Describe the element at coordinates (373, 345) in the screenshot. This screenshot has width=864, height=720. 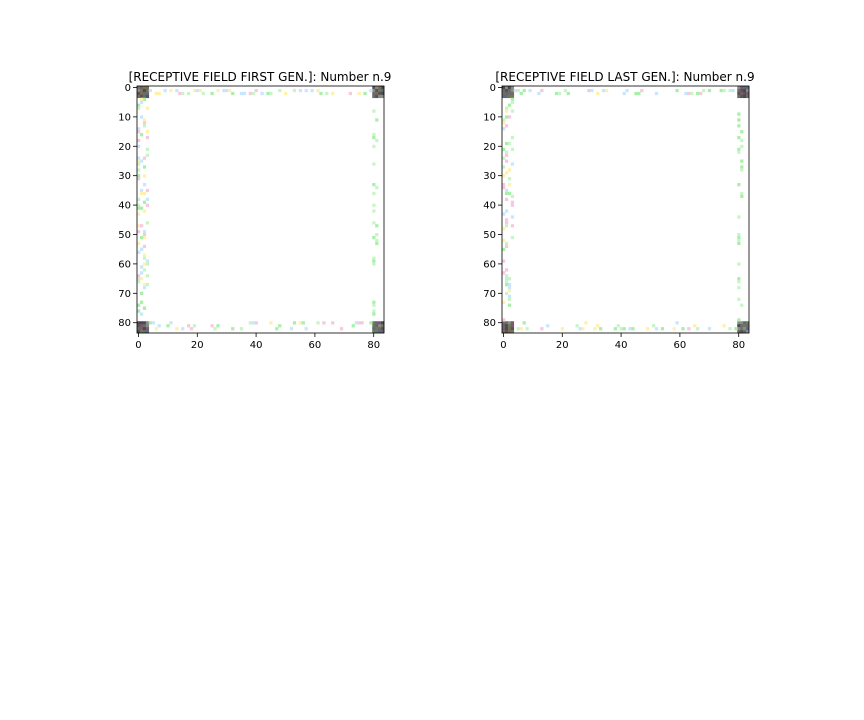
I see `x-tick-label: 80` at that location.